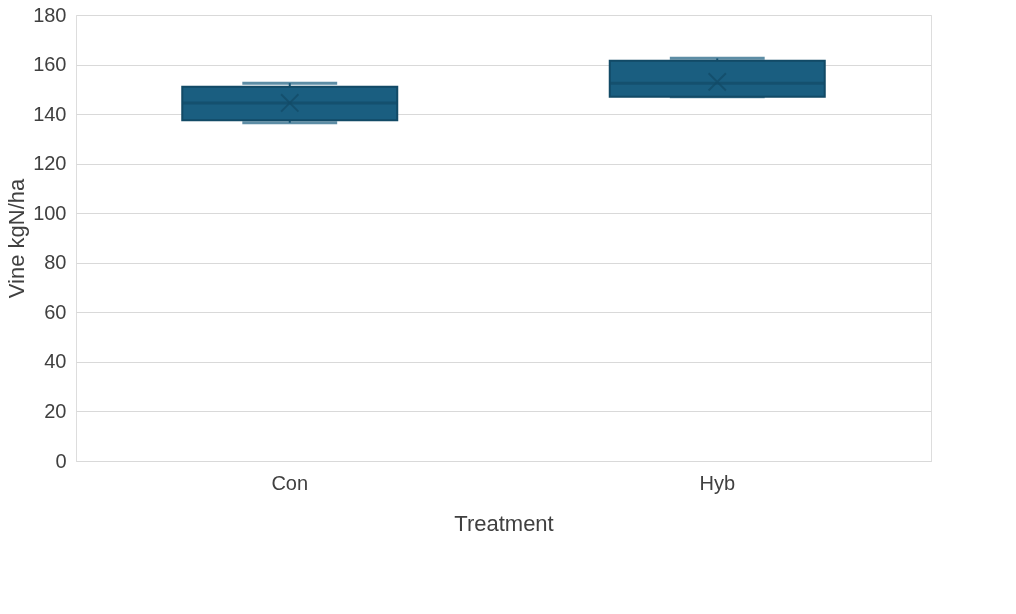 The image size is (1016, 614). Describe the element at coordinates (290, 482) in the screenshot. I see `x-tick-label: Con` at that location.